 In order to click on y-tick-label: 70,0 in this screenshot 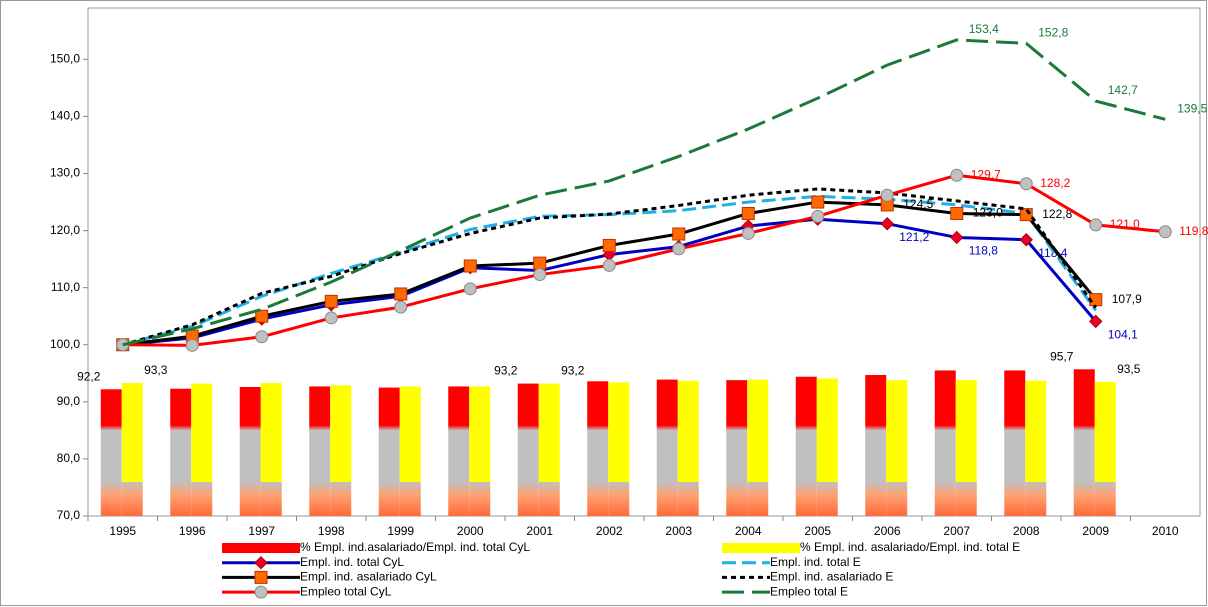, I will do `click(69, 515)`.